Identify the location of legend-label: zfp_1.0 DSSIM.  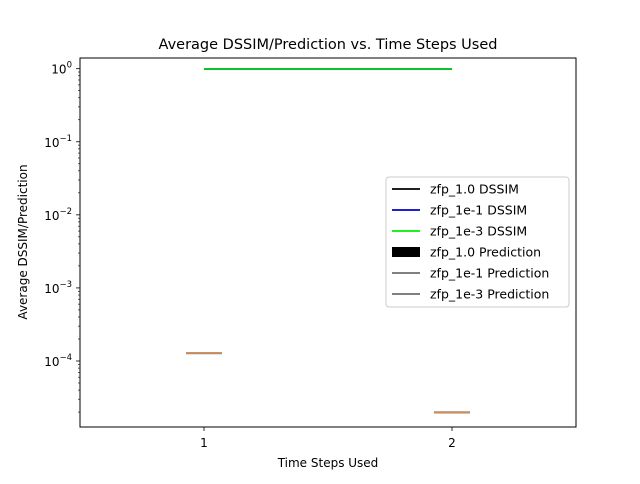
(474, 189).